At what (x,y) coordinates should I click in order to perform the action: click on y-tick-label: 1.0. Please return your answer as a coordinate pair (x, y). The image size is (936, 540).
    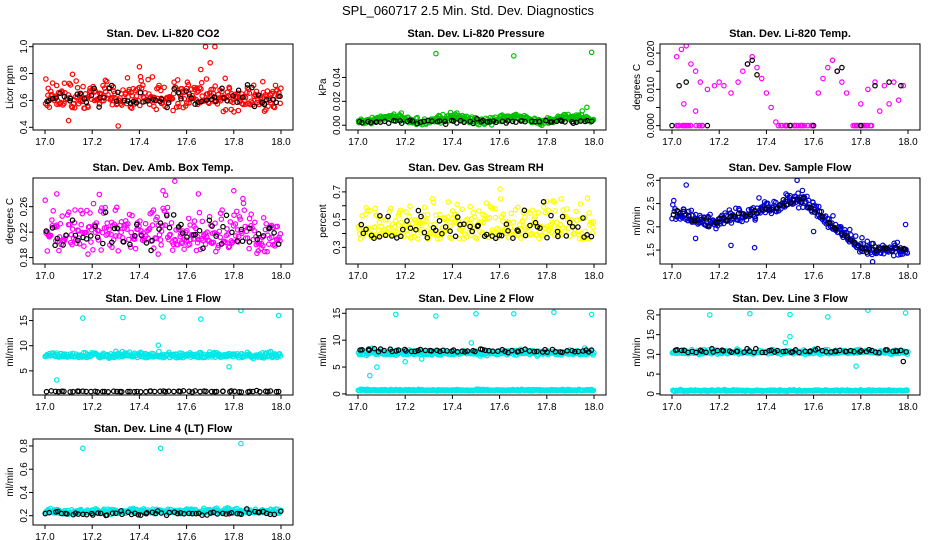
    Looking at the image, I should click on (24, 46).